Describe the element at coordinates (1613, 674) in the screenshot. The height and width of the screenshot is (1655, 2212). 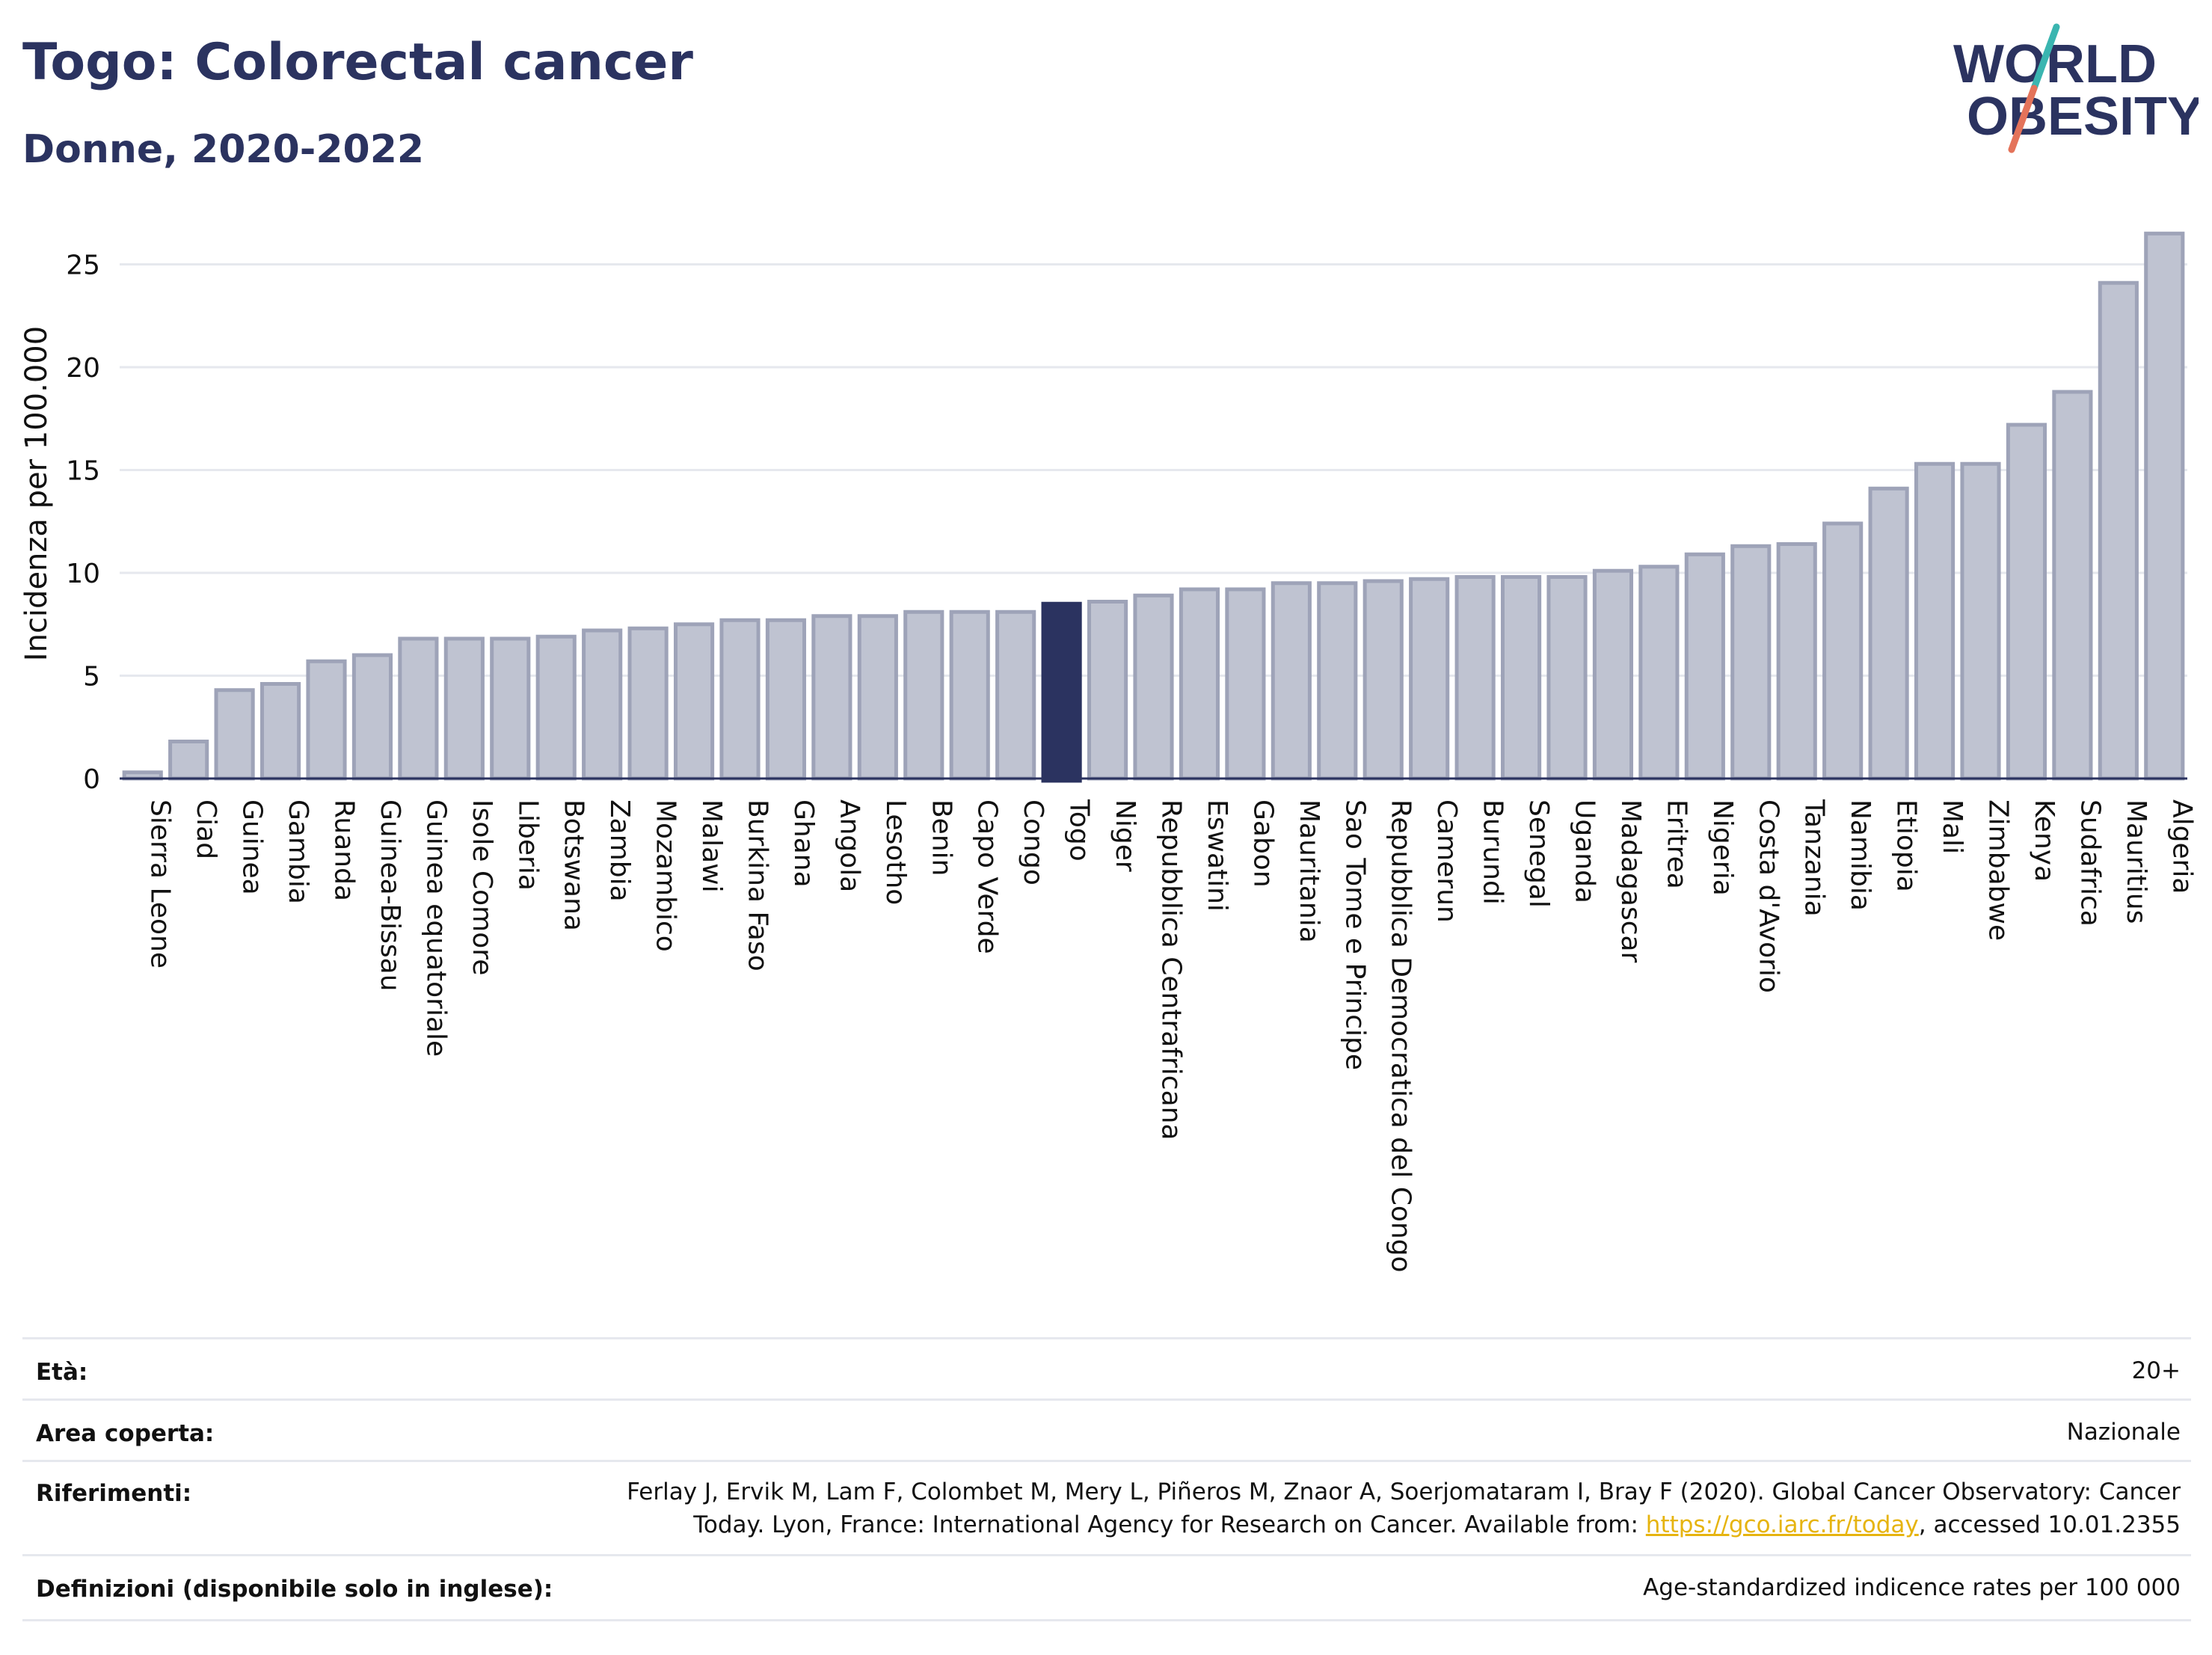
I see `bar-madagascar` at that location.